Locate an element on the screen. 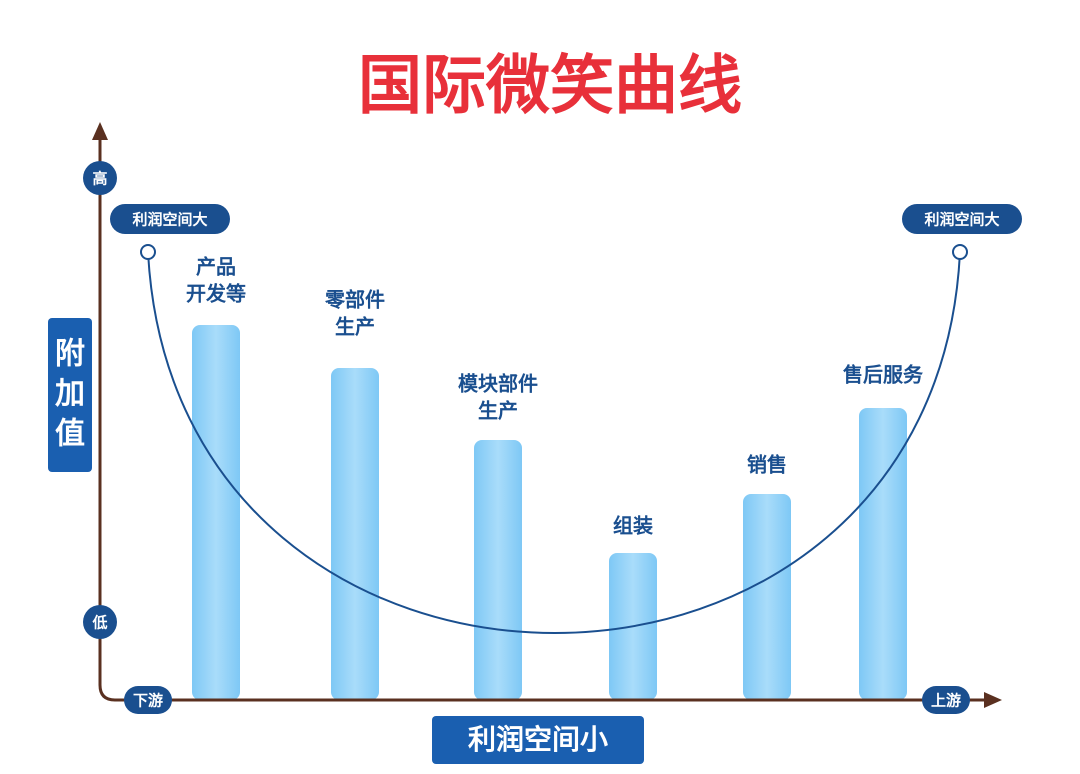 Image resolution: width=1080 pixels, height=774 pixels. x-label: 利润空间小 is located at coordinates (538, 739).